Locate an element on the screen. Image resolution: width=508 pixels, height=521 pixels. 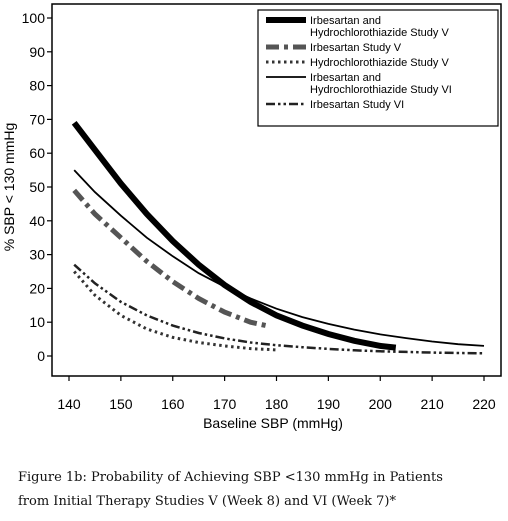
x-tick-label: 220 is located at coordinates (484, 404).